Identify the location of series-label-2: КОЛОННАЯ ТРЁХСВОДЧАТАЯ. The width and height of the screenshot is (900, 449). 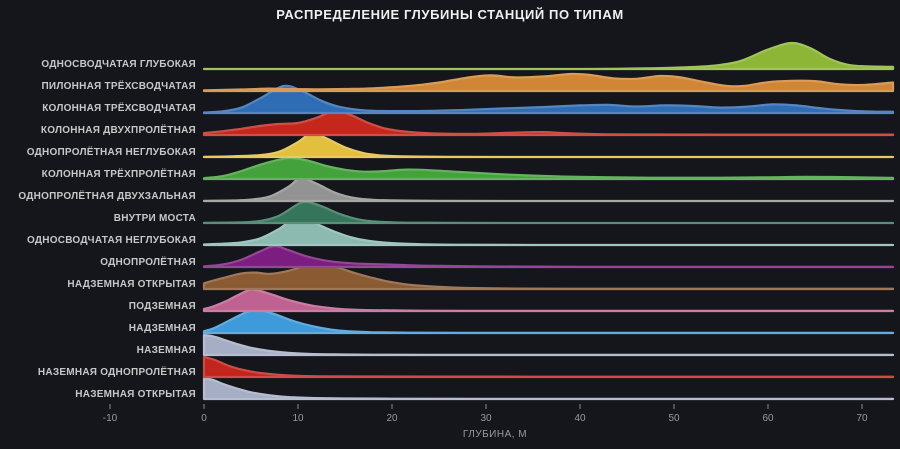
(119, 107).